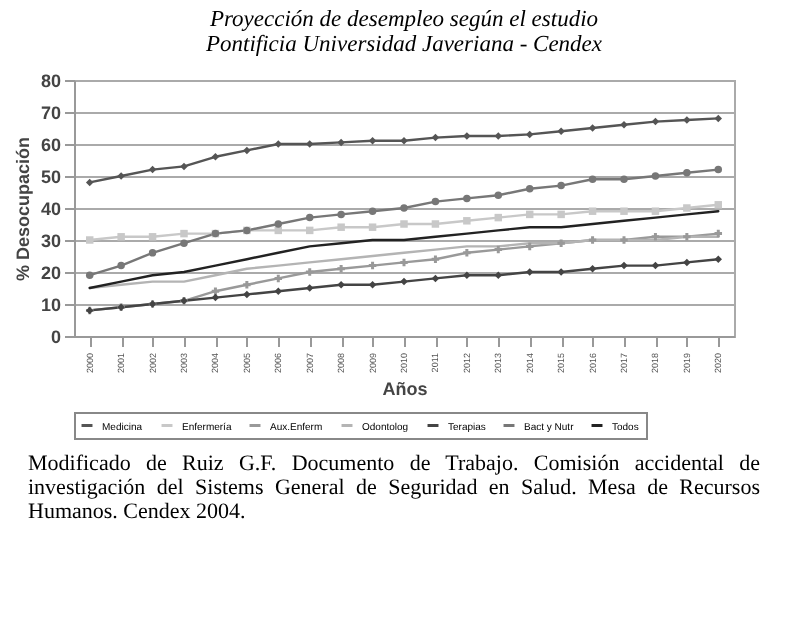 The image size is (796, 640). What do you see at coordinates (403, 20) in the screenshot?
I see `chart-title: Proyección de desempleo según el estudio` at bounding box center [403, 20].